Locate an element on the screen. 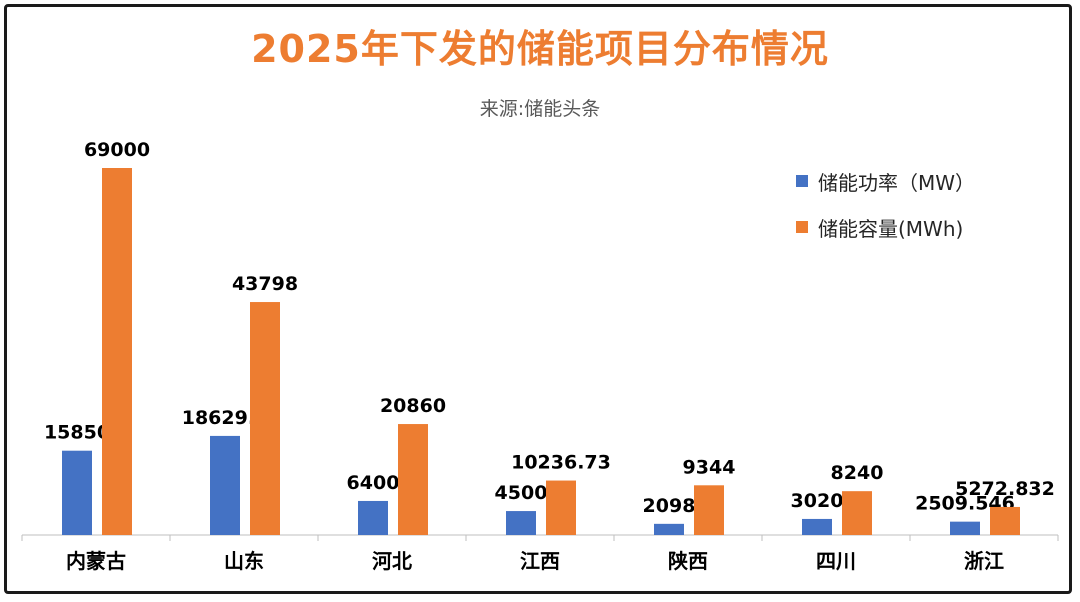 The height and width of the screenshot is (602, 1080). legend-label-power: 储能功率（MW） is located at coordinates (897, 182).